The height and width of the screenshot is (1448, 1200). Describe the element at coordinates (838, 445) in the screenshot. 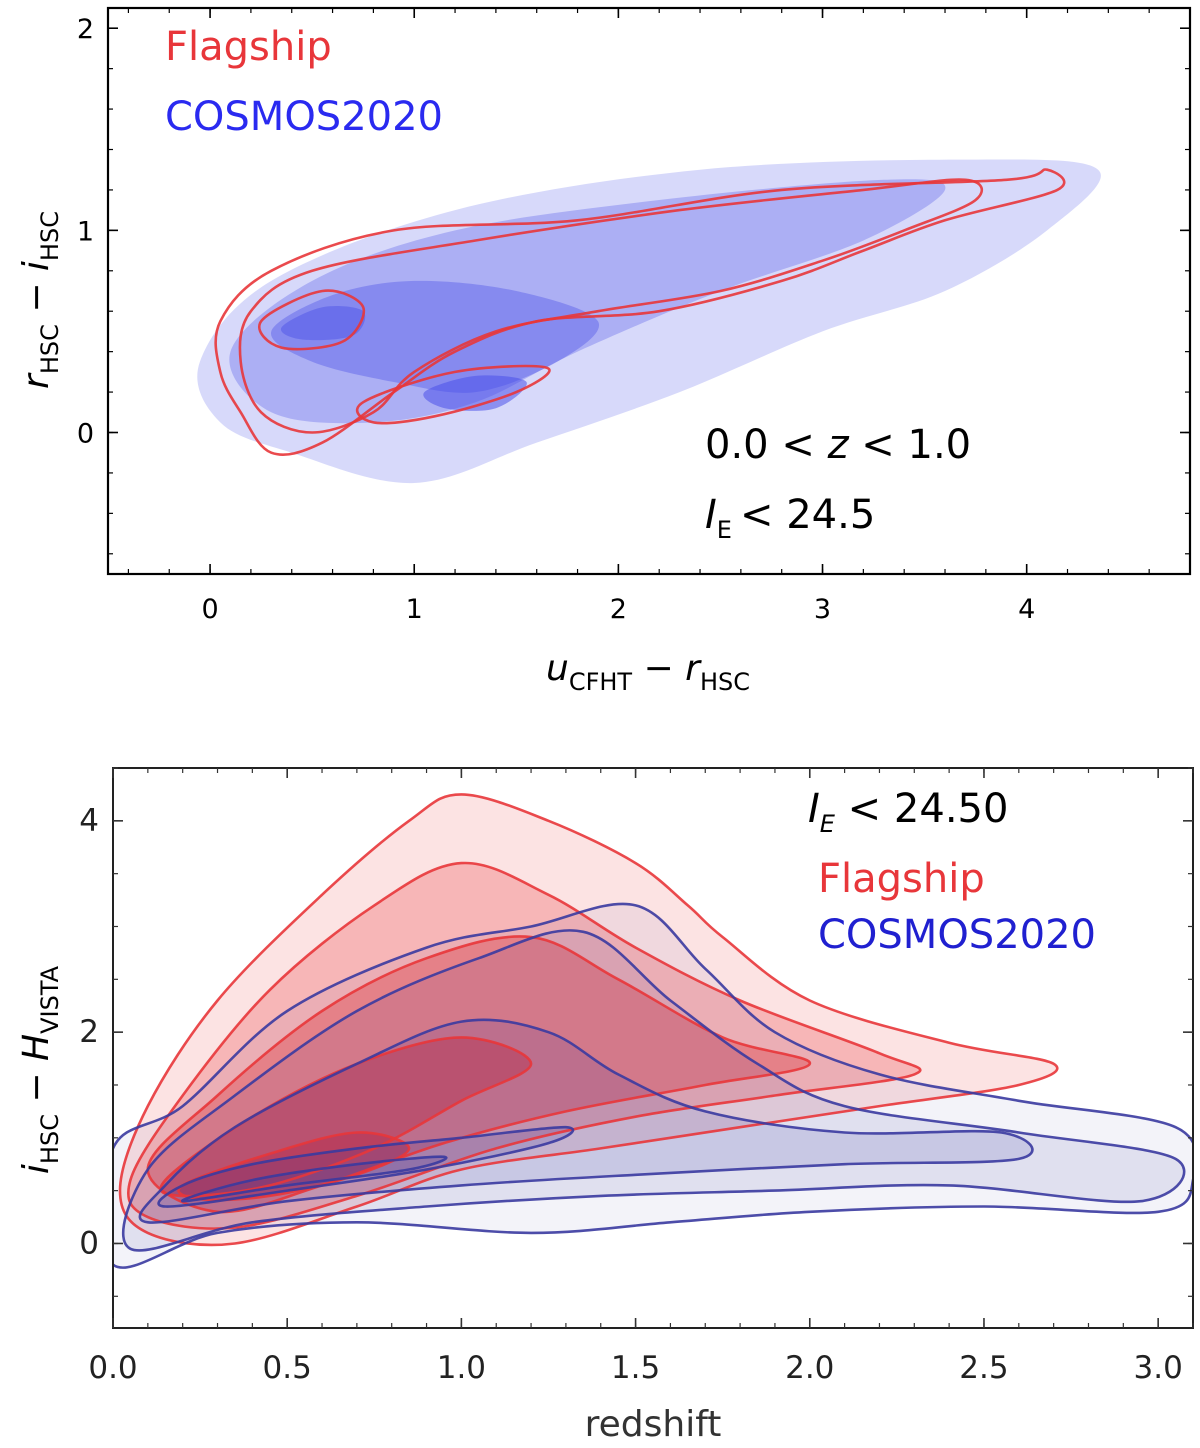

I see `top-annotation-redshift: 0.0 < z < 1.0` at that location.